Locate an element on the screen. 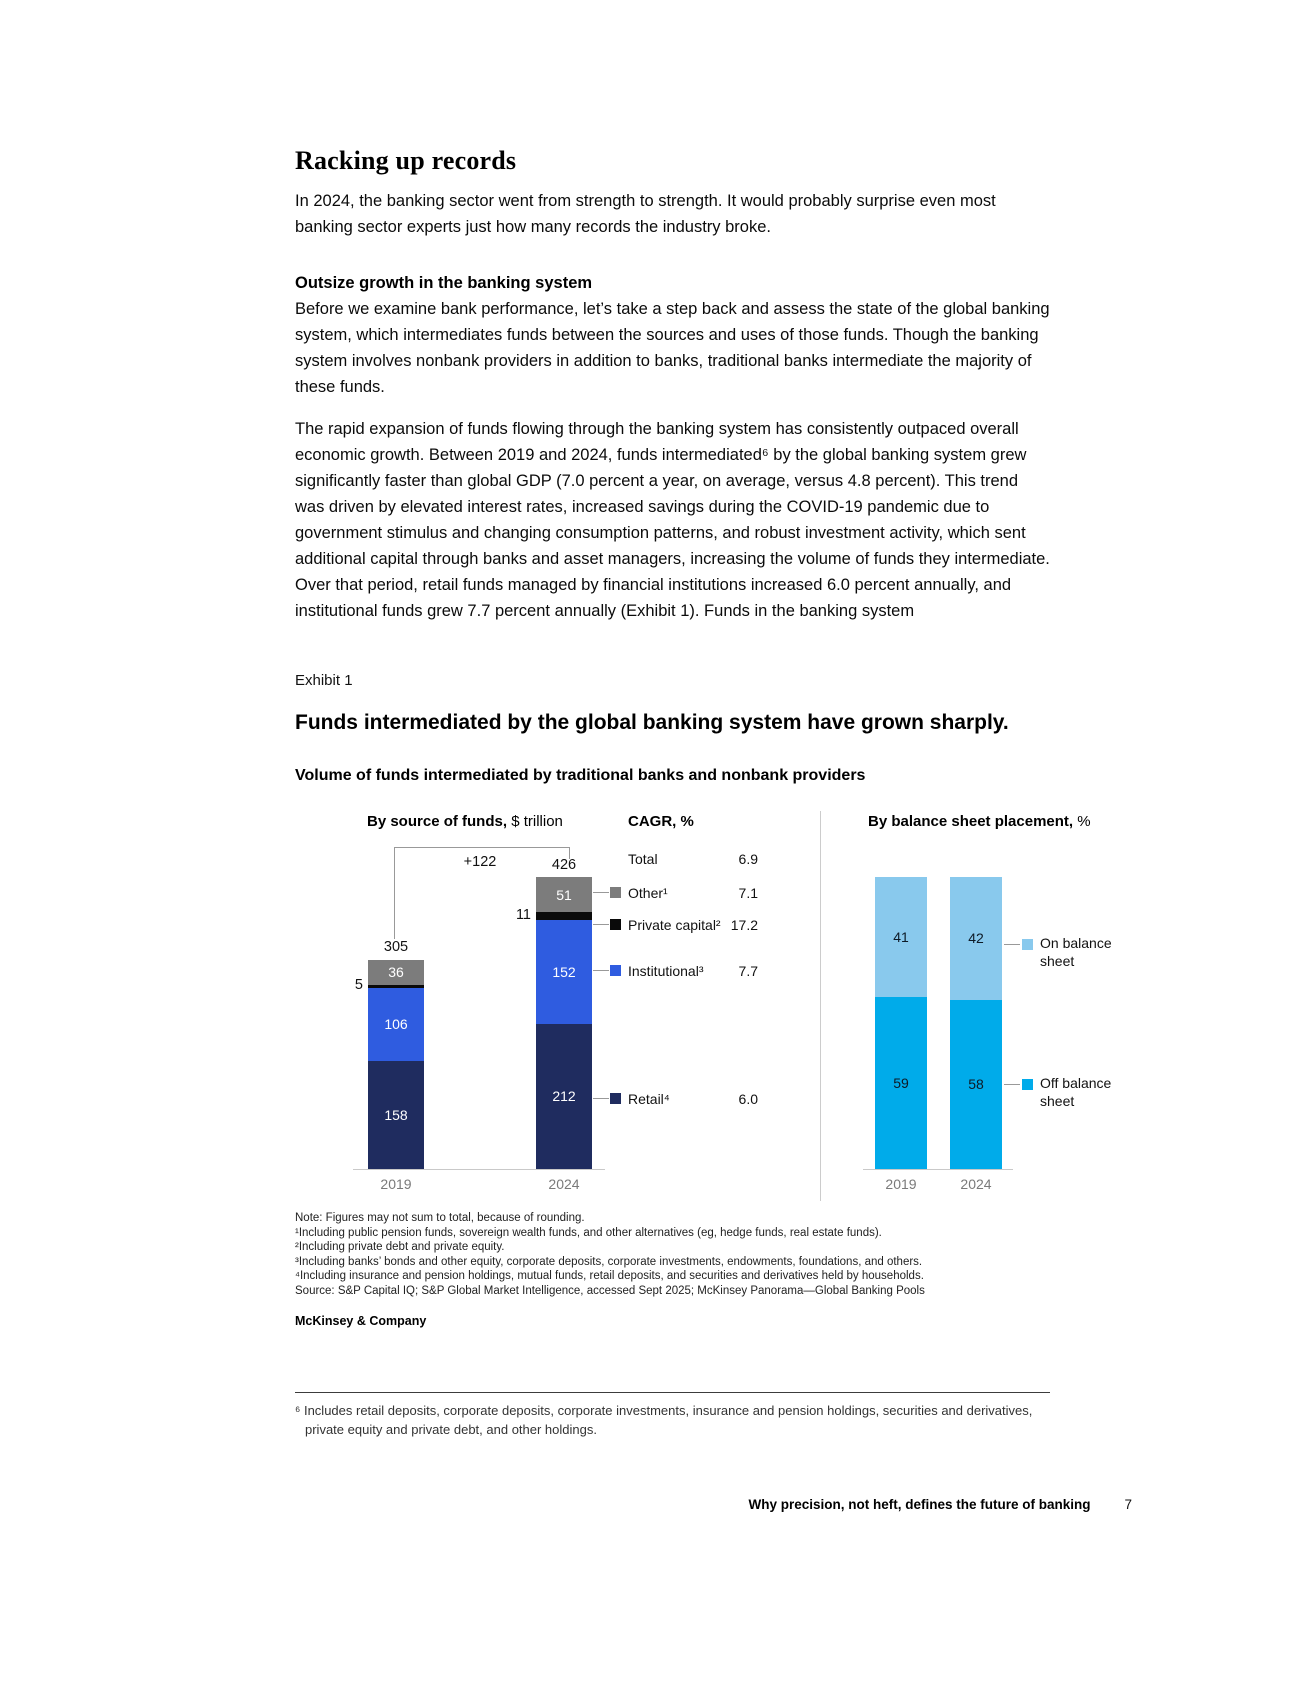 This screenshot has width=1300, height=1683. source-funds-bar-2019: 36 106 158 is located at coordinates (396, 1064).